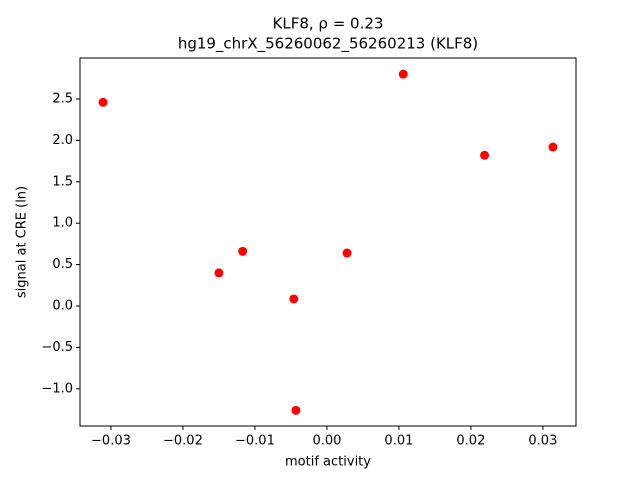 The height and width of the screenshot is (480, 640). Describe the element at coordinates (326, 441) in the screenshot. I see `x-tick-label: 0.00` at that location.